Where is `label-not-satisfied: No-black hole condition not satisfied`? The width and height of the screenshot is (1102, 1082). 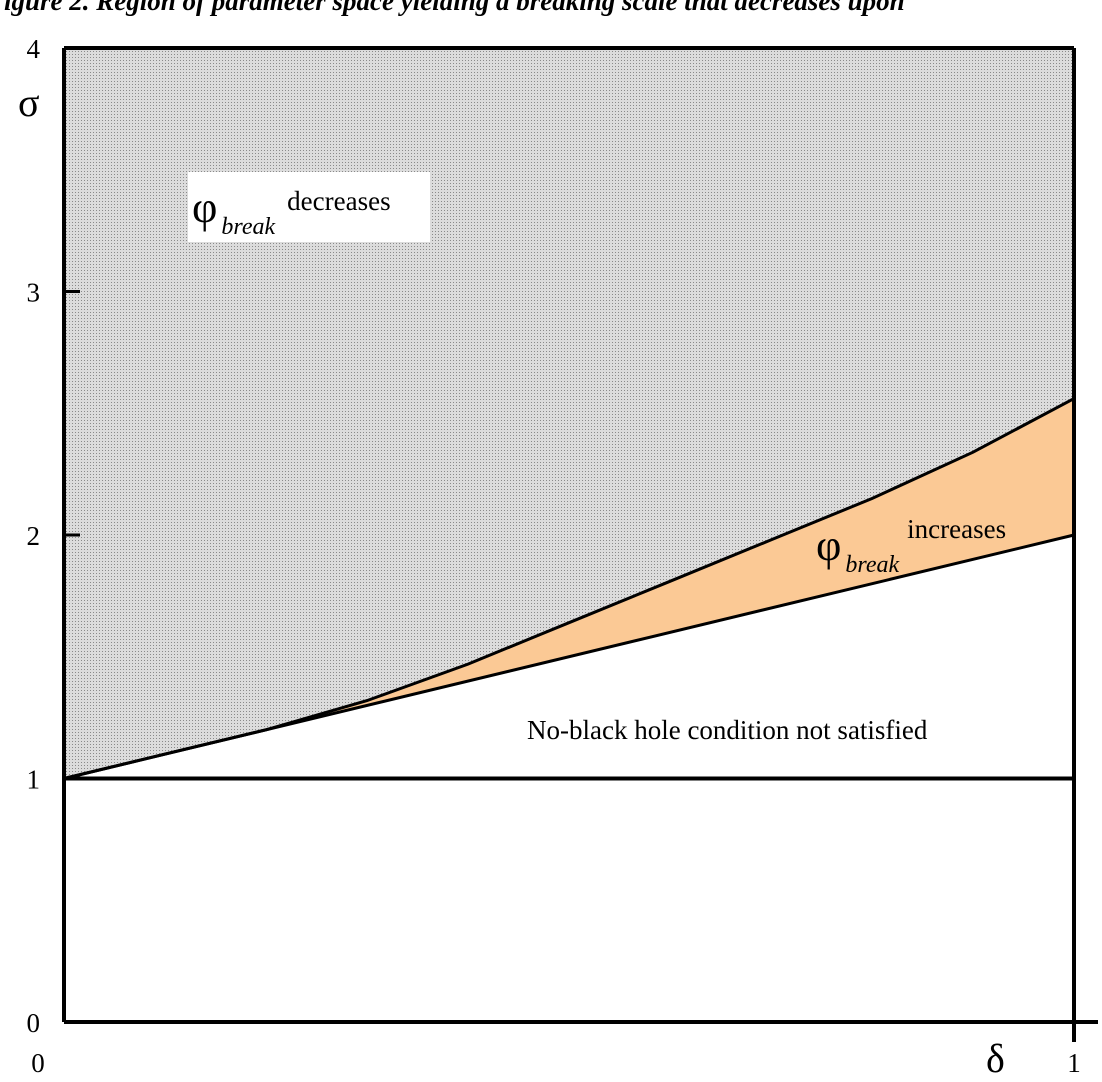 label-not-satisfied: No-black hole condition not satisfied is located at coordinates (727, 730).